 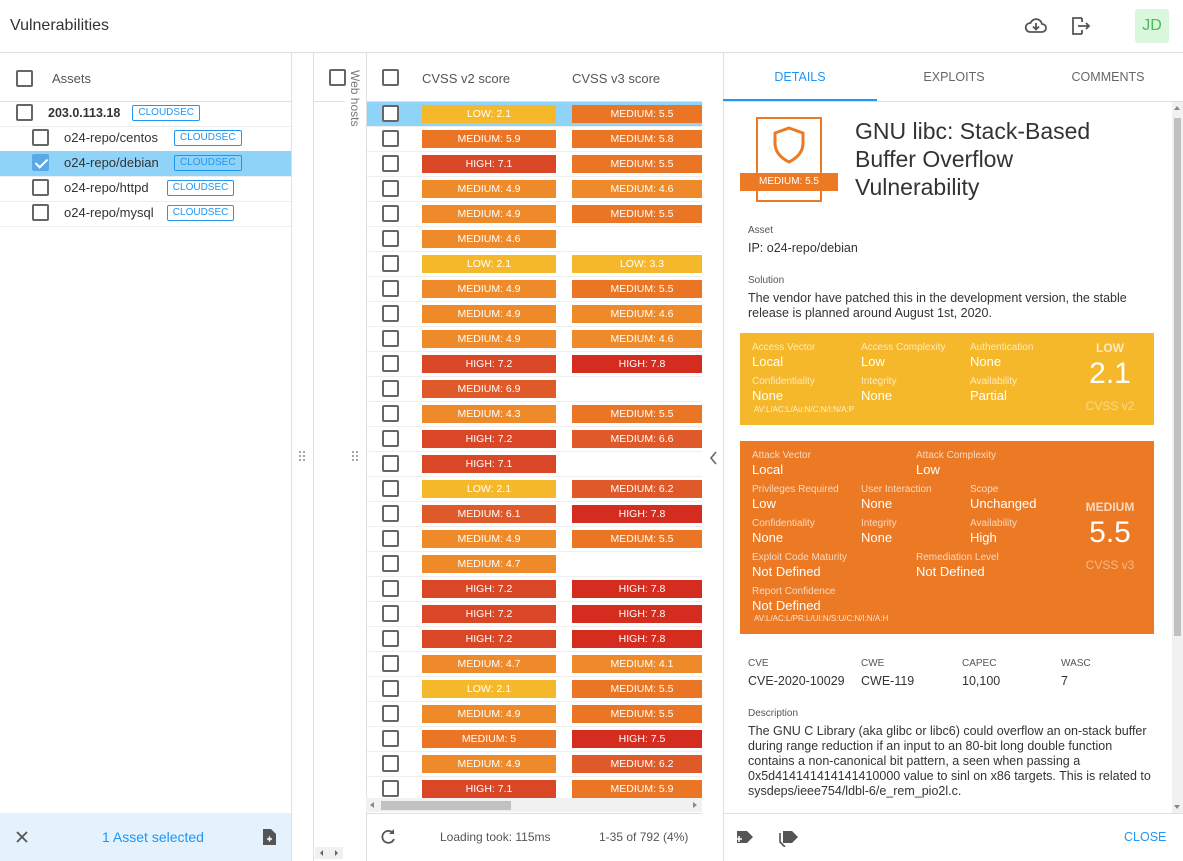 What do you see at coordinates (1108, 77) in the screenshot?
I see `tab: COMMENTS` at bounding box center [1108, 77].